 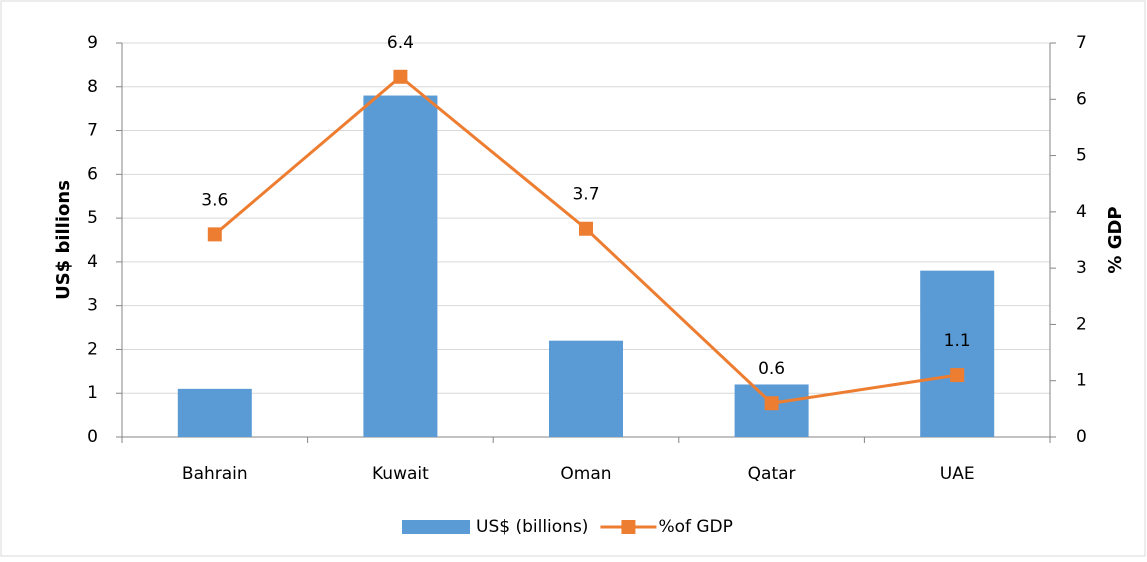 I want to click on legend-swatch, so click(x=436, y=527).